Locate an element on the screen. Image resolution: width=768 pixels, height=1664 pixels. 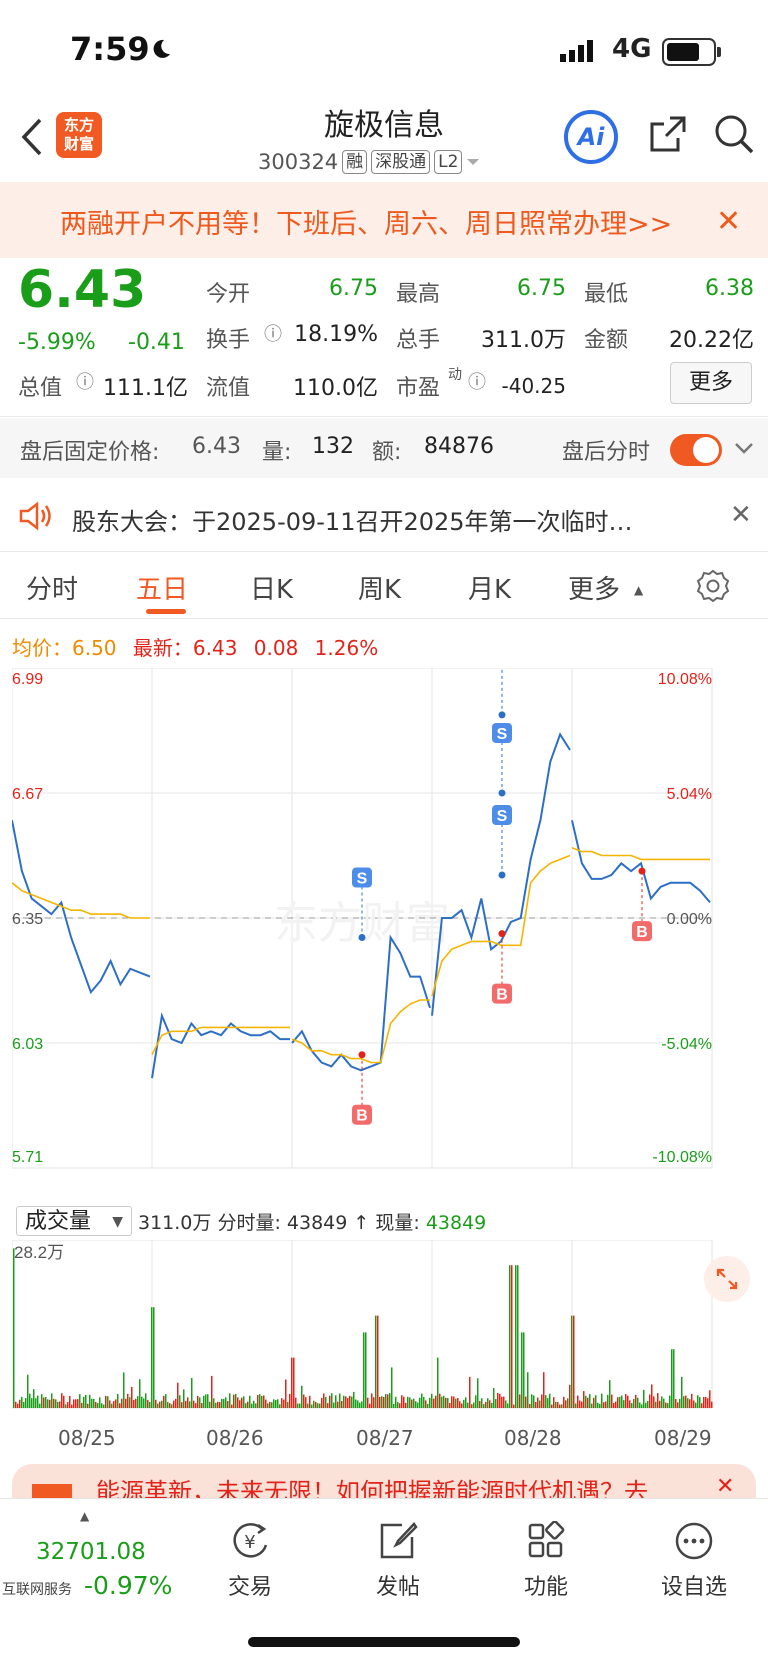
index-name: 互联网服务 is located at coordinates (37, 1590).